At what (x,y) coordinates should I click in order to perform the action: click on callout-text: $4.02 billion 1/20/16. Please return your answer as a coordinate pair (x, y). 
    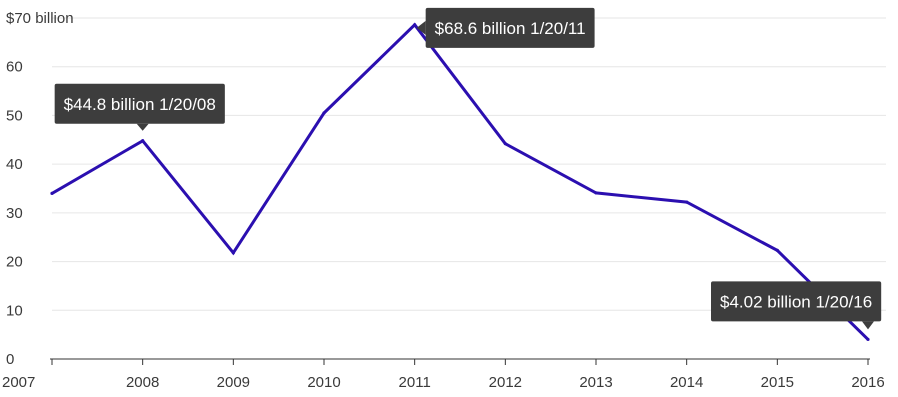
    Looking at the image, I should click on (796, 301).